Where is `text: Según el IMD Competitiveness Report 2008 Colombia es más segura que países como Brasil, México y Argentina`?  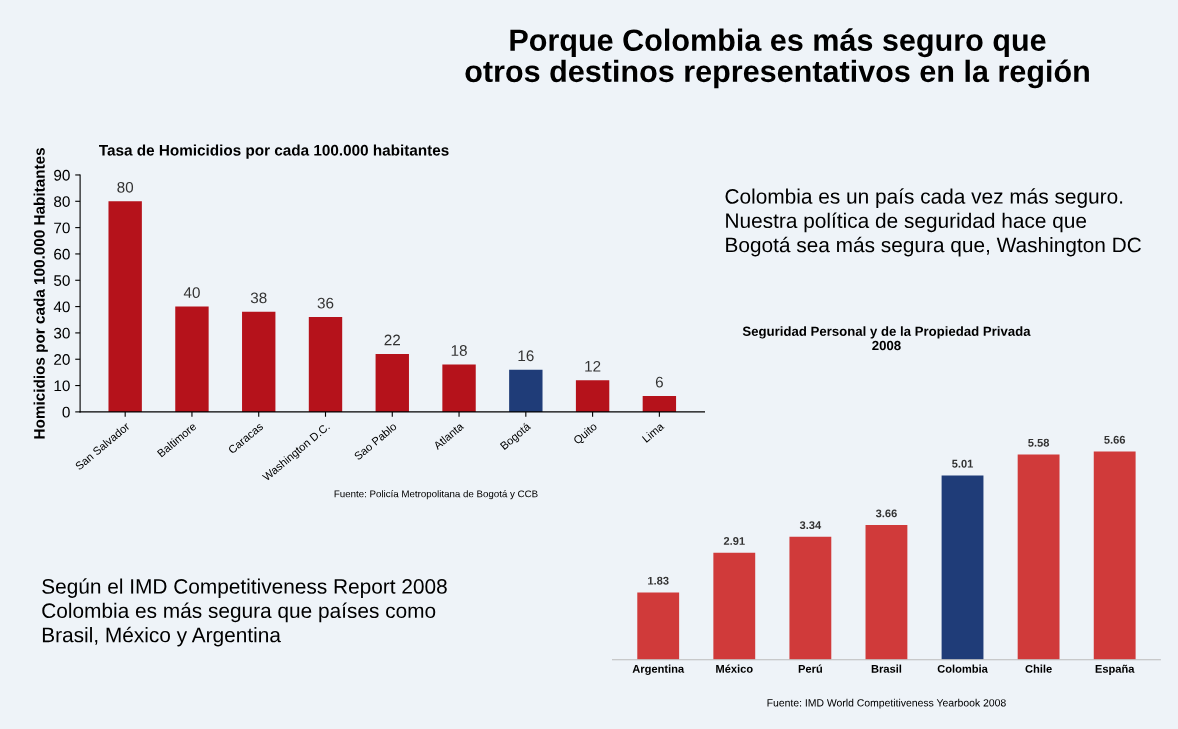 text: Según el IMD Competitiveness Report 2008 Colombia es más segura que países como Brasil, México y Argentina is located at coordinates (244, 612).